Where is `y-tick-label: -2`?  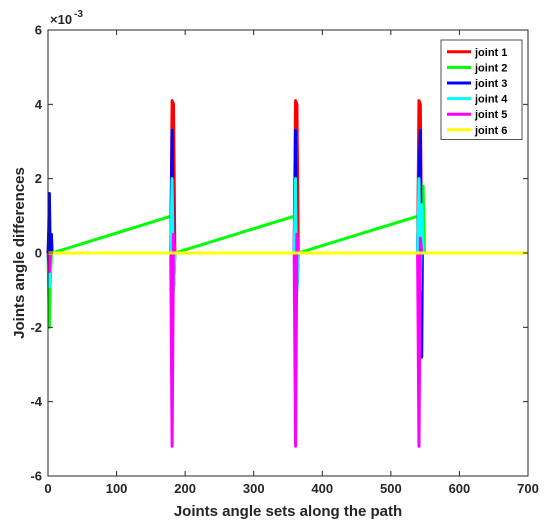
y-tick-label: -2 is located at coordinates (36, 327).